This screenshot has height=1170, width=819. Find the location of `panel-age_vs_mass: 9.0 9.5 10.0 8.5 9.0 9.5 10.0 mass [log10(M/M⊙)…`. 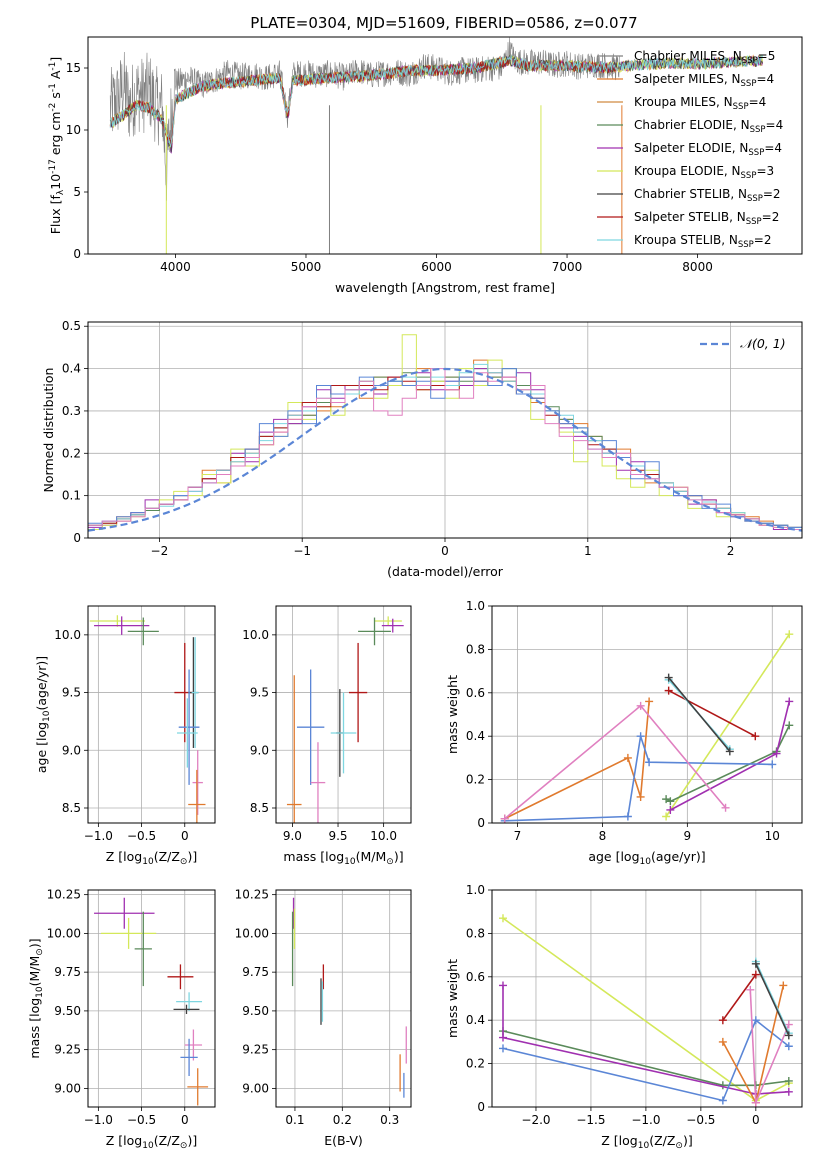

panel-age_vs_mass: 9.0 9.5 10.0 8.5 9.0 9.5 10.0 mass [log10(M/M⊙)… is located at coordinates (327, 736).